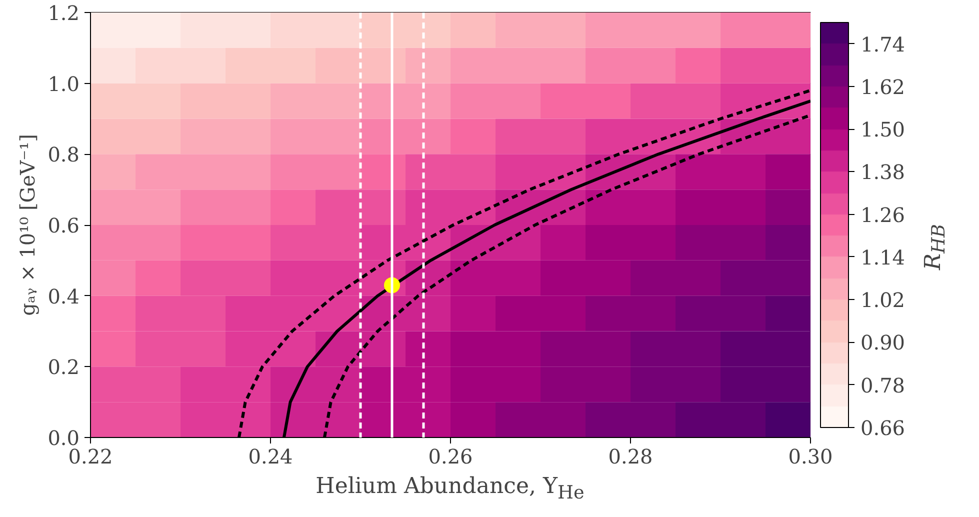 This screenshot has width=979, height=517. What do you see at coordinates (28, 225) in the screenshot?
I see `y-axis-title: gₐᵧ × 10¹⁰ [GeV⁻¹]` at bounding box center [28, 225].